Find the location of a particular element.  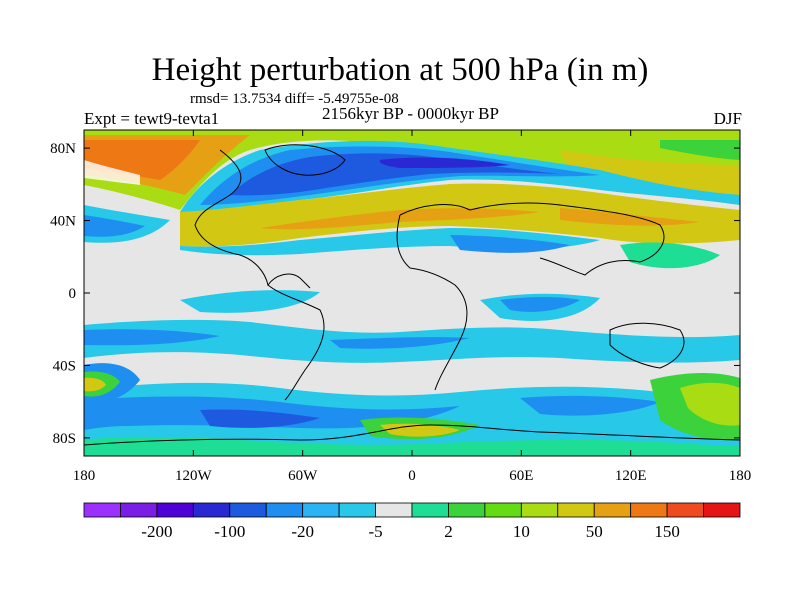

figure-title: Height perturbation at 500 hPa (in m) is located at coordinates (400, 70).